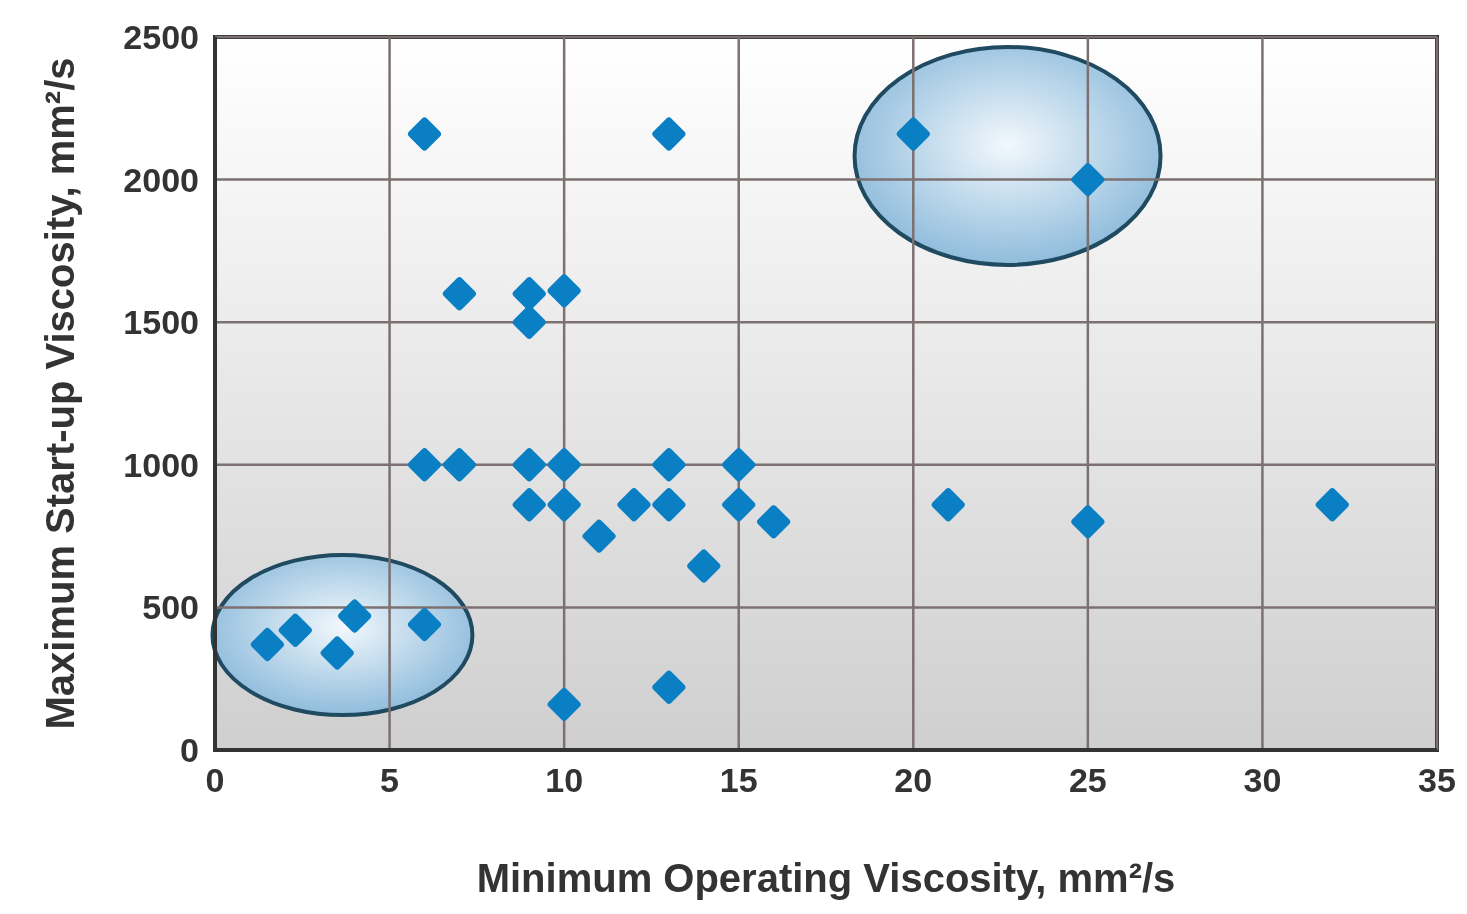 The image size is (1467, 914). What do you see at coordinates (738, 780) in the screenshot?
I see `x-tick-label: 15` at bounding box center [738, 780].